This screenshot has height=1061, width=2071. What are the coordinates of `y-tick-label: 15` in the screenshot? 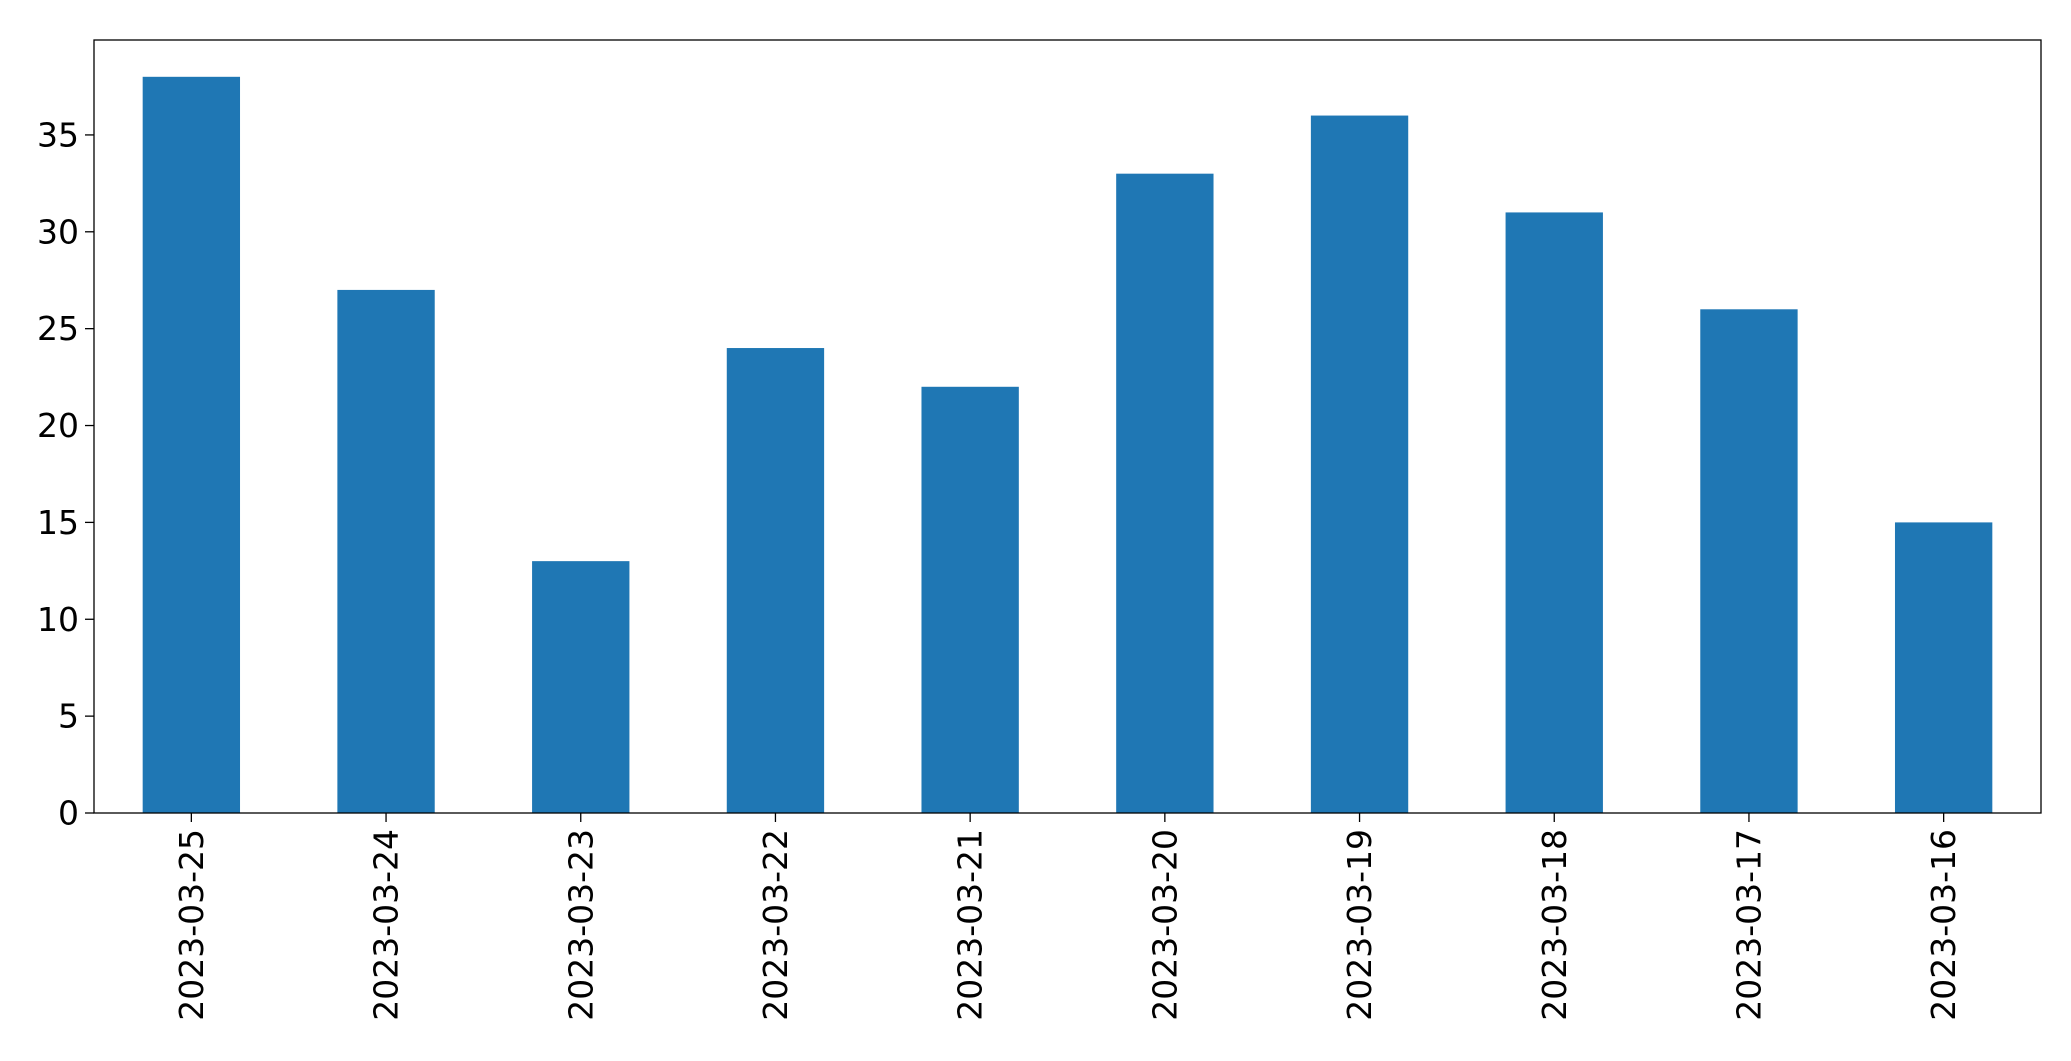 It's located at (58, 522).